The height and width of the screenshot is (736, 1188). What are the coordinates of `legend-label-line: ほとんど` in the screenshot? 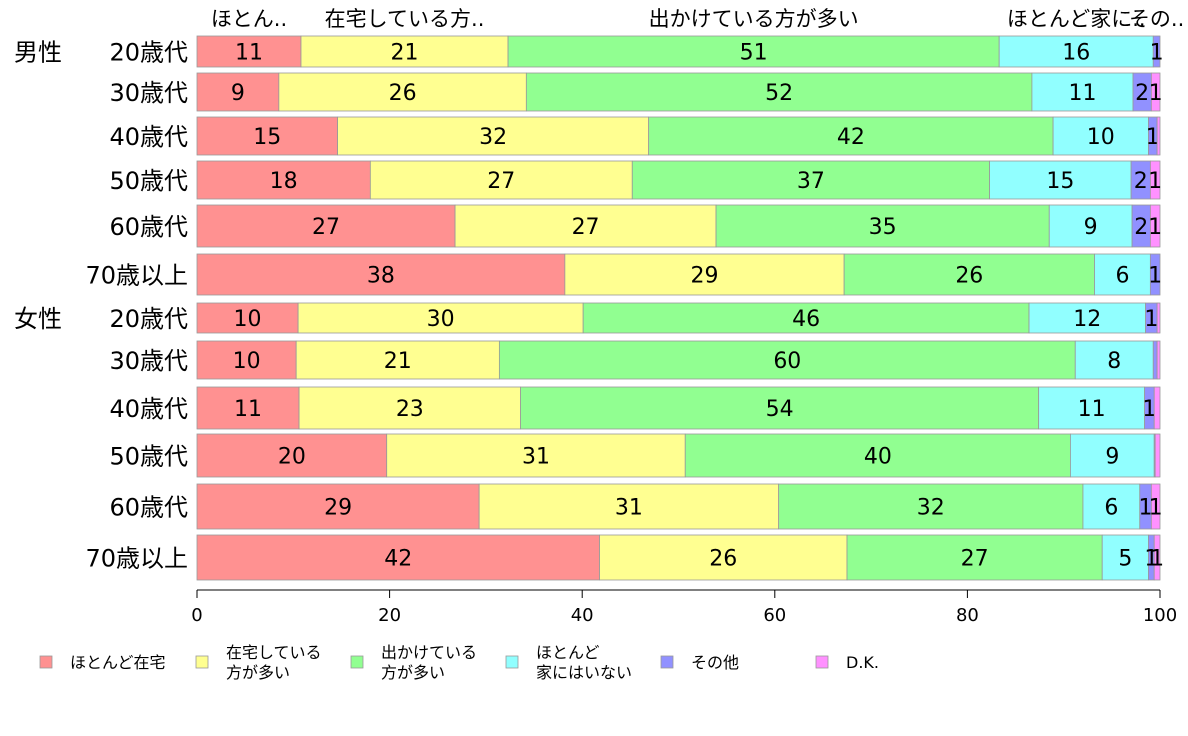 It's located at (568, 652).